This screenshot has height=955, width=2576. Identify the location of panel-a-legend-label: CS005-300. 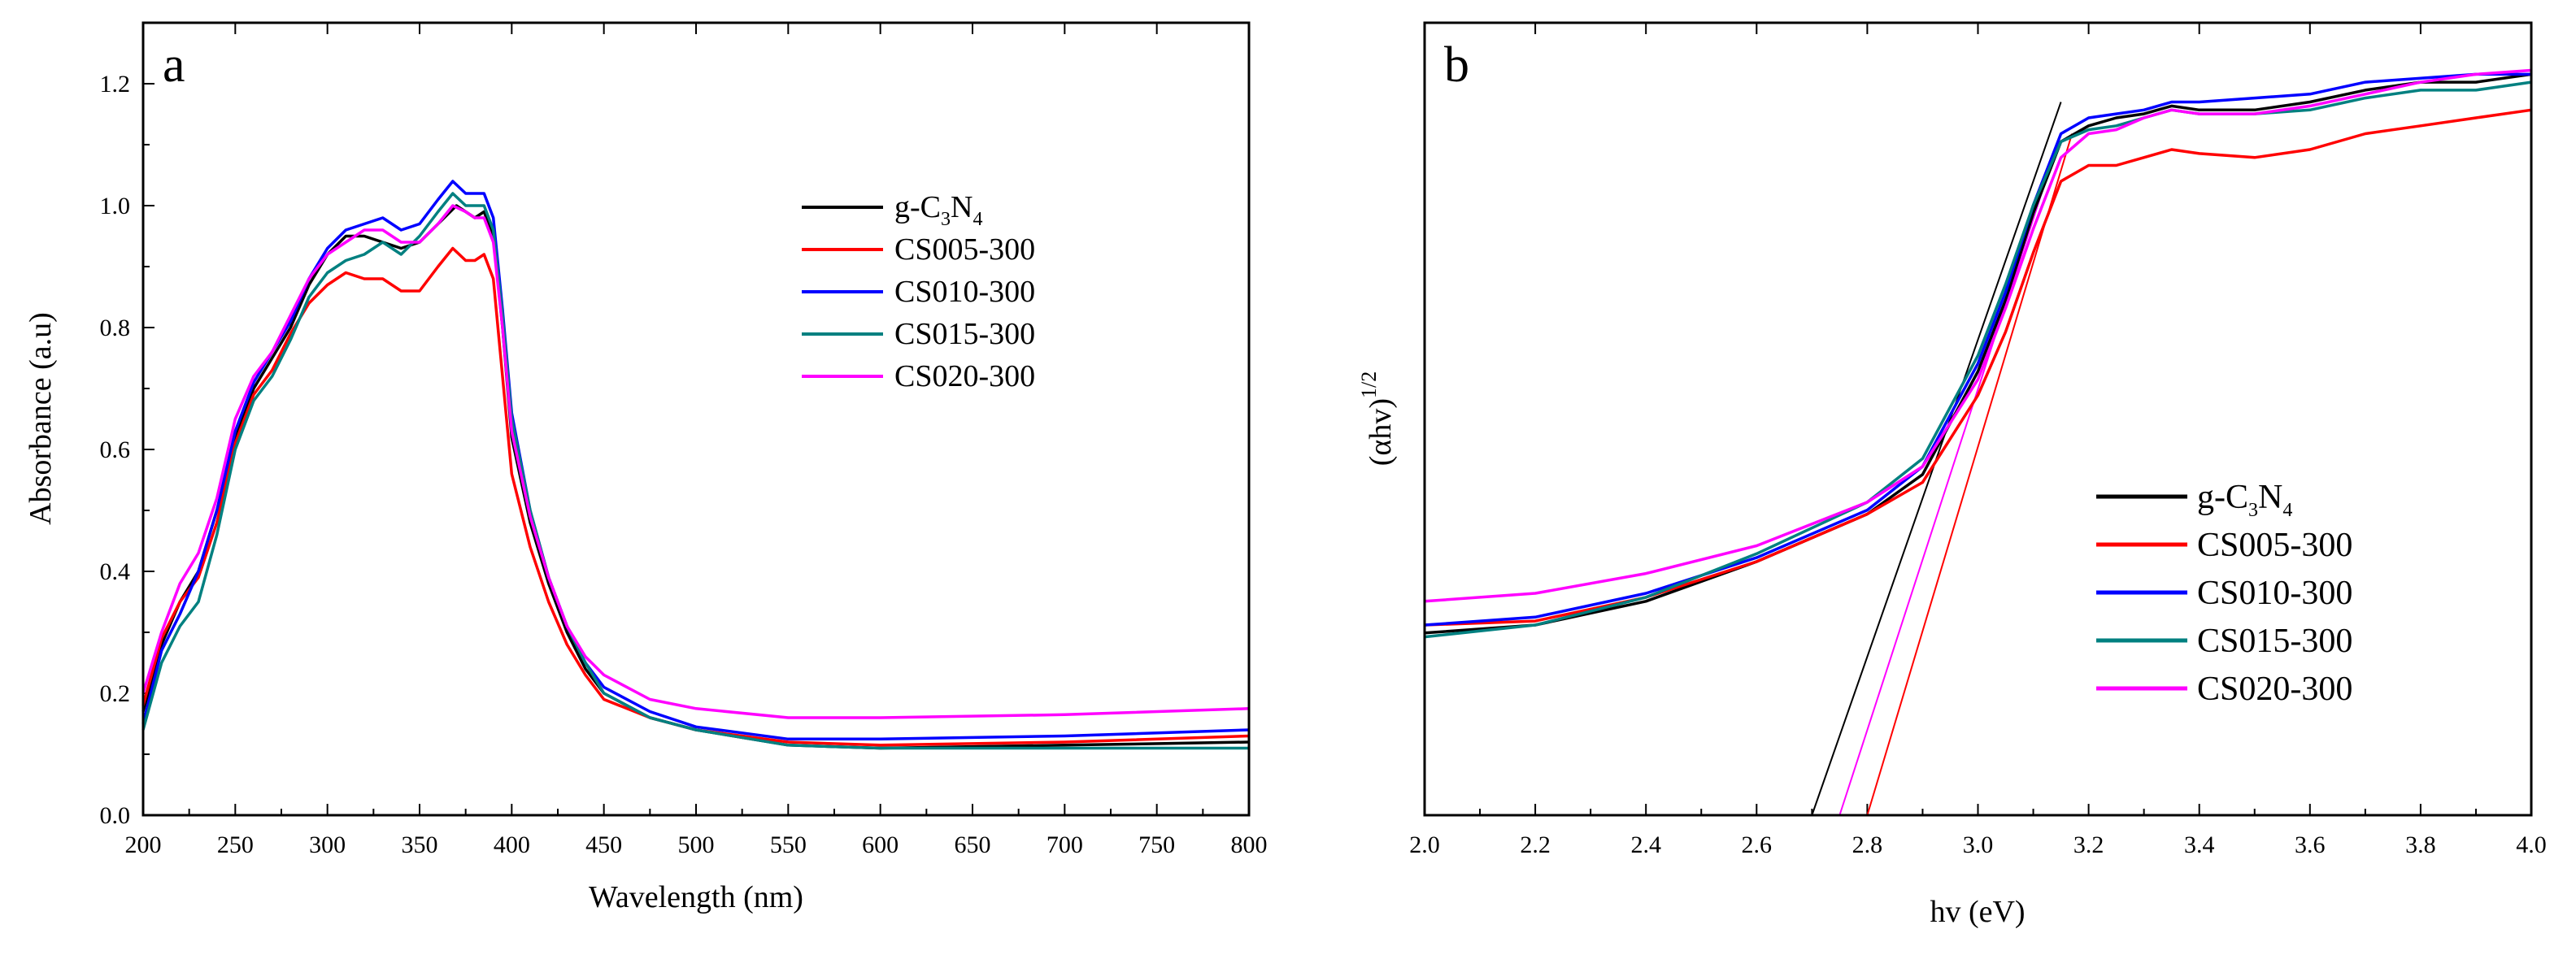
(965, 249).